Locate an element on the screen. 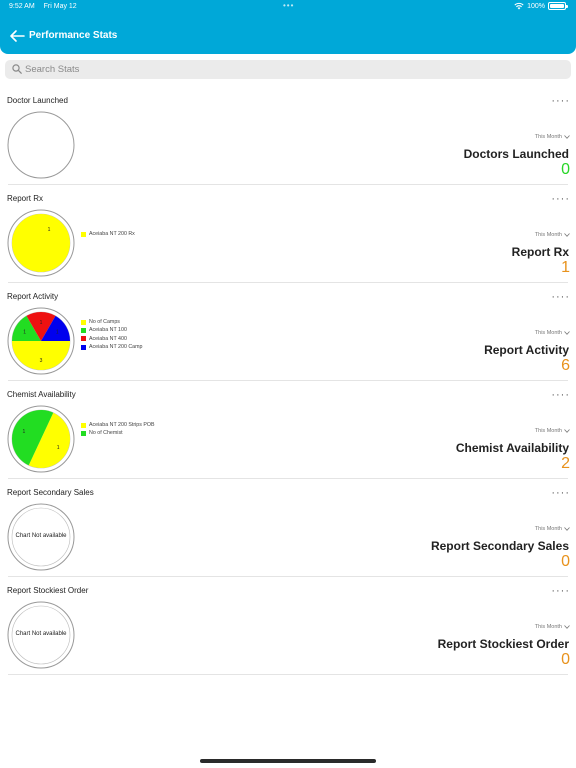  pie-chart: 1 is located at coordinates (41, 243).